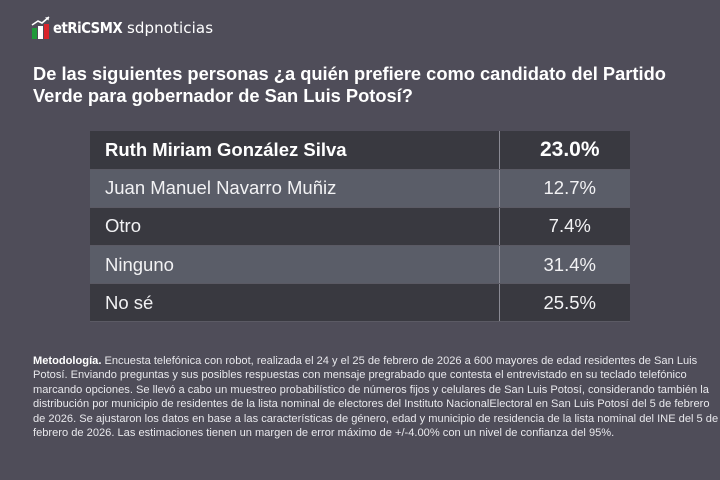 This screenshot has width=720, height=480. Describe the element at coordinates (295, 188) in the screenshot. I see `candidate-name: Juan Manuel Navarro Muñiz` at that location.